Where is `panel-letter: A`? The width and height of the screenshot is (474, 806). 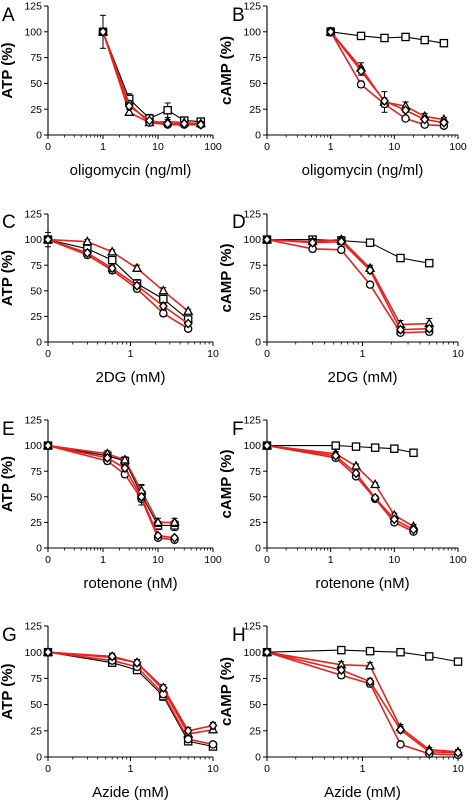
panel-letter: A is located at coordinates (8, 15).